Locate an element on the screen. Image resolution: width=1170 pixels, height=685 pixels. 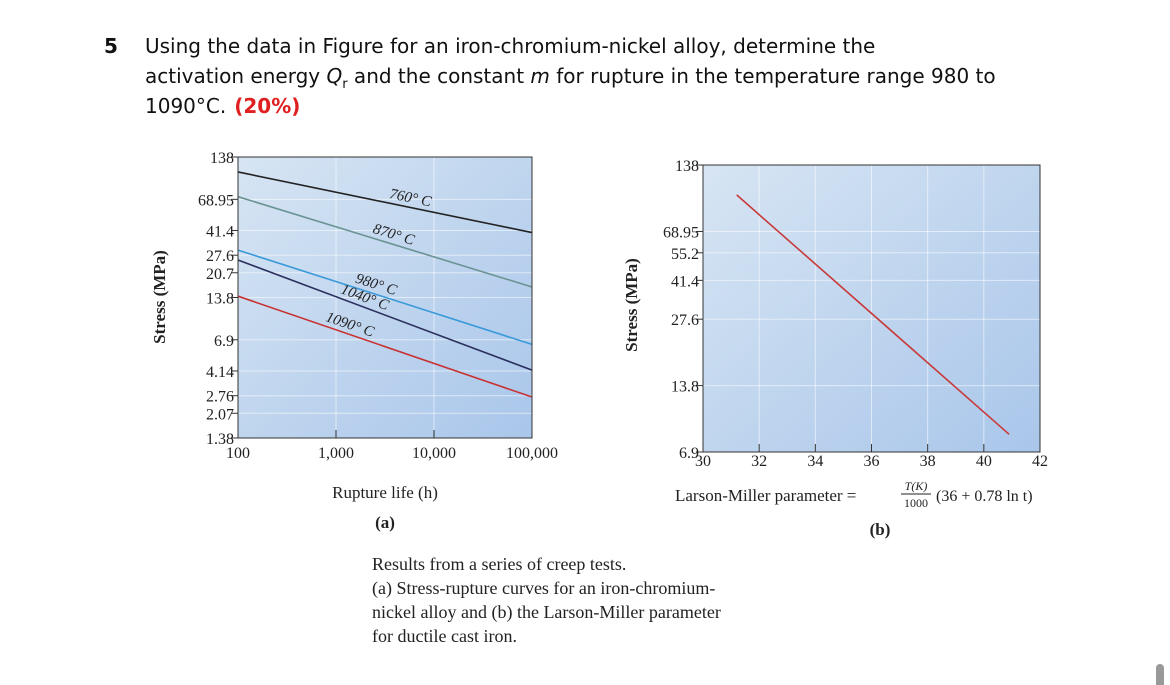
x-axis-label: (36 + 0.78 ln t) is located at coordinates (984, 496).